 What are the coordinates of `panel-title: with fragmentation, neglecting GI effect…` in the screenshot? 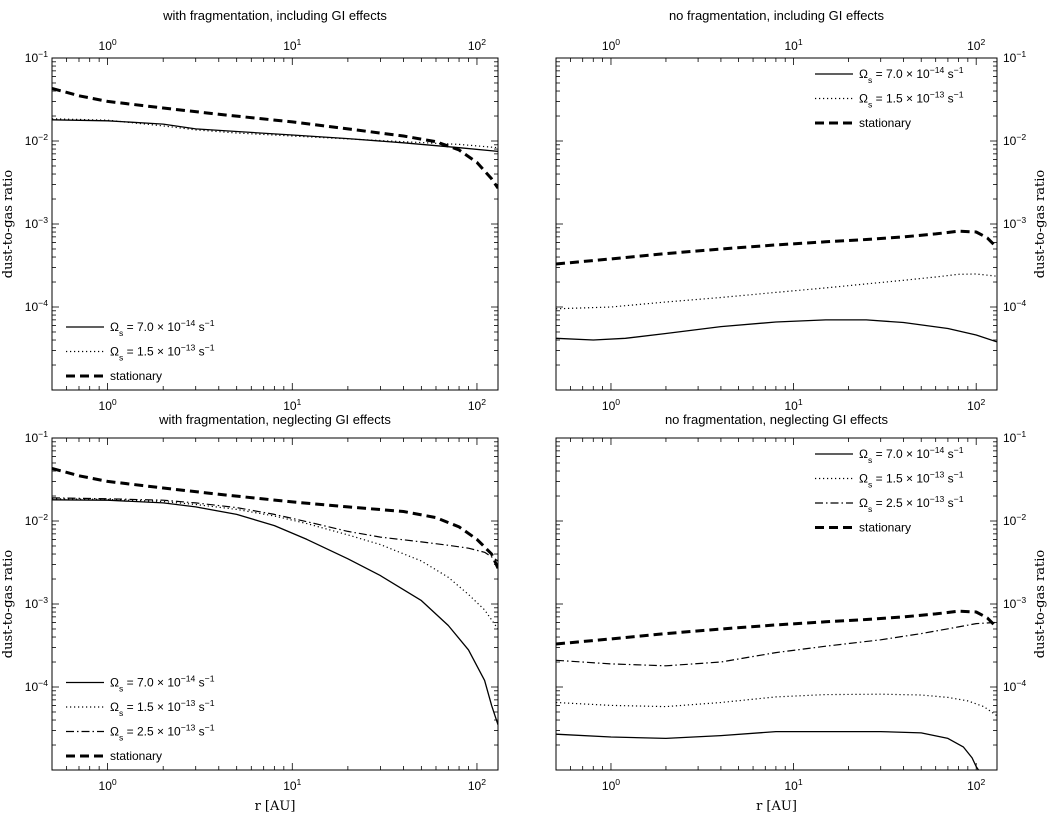 It's located at (274, 419).